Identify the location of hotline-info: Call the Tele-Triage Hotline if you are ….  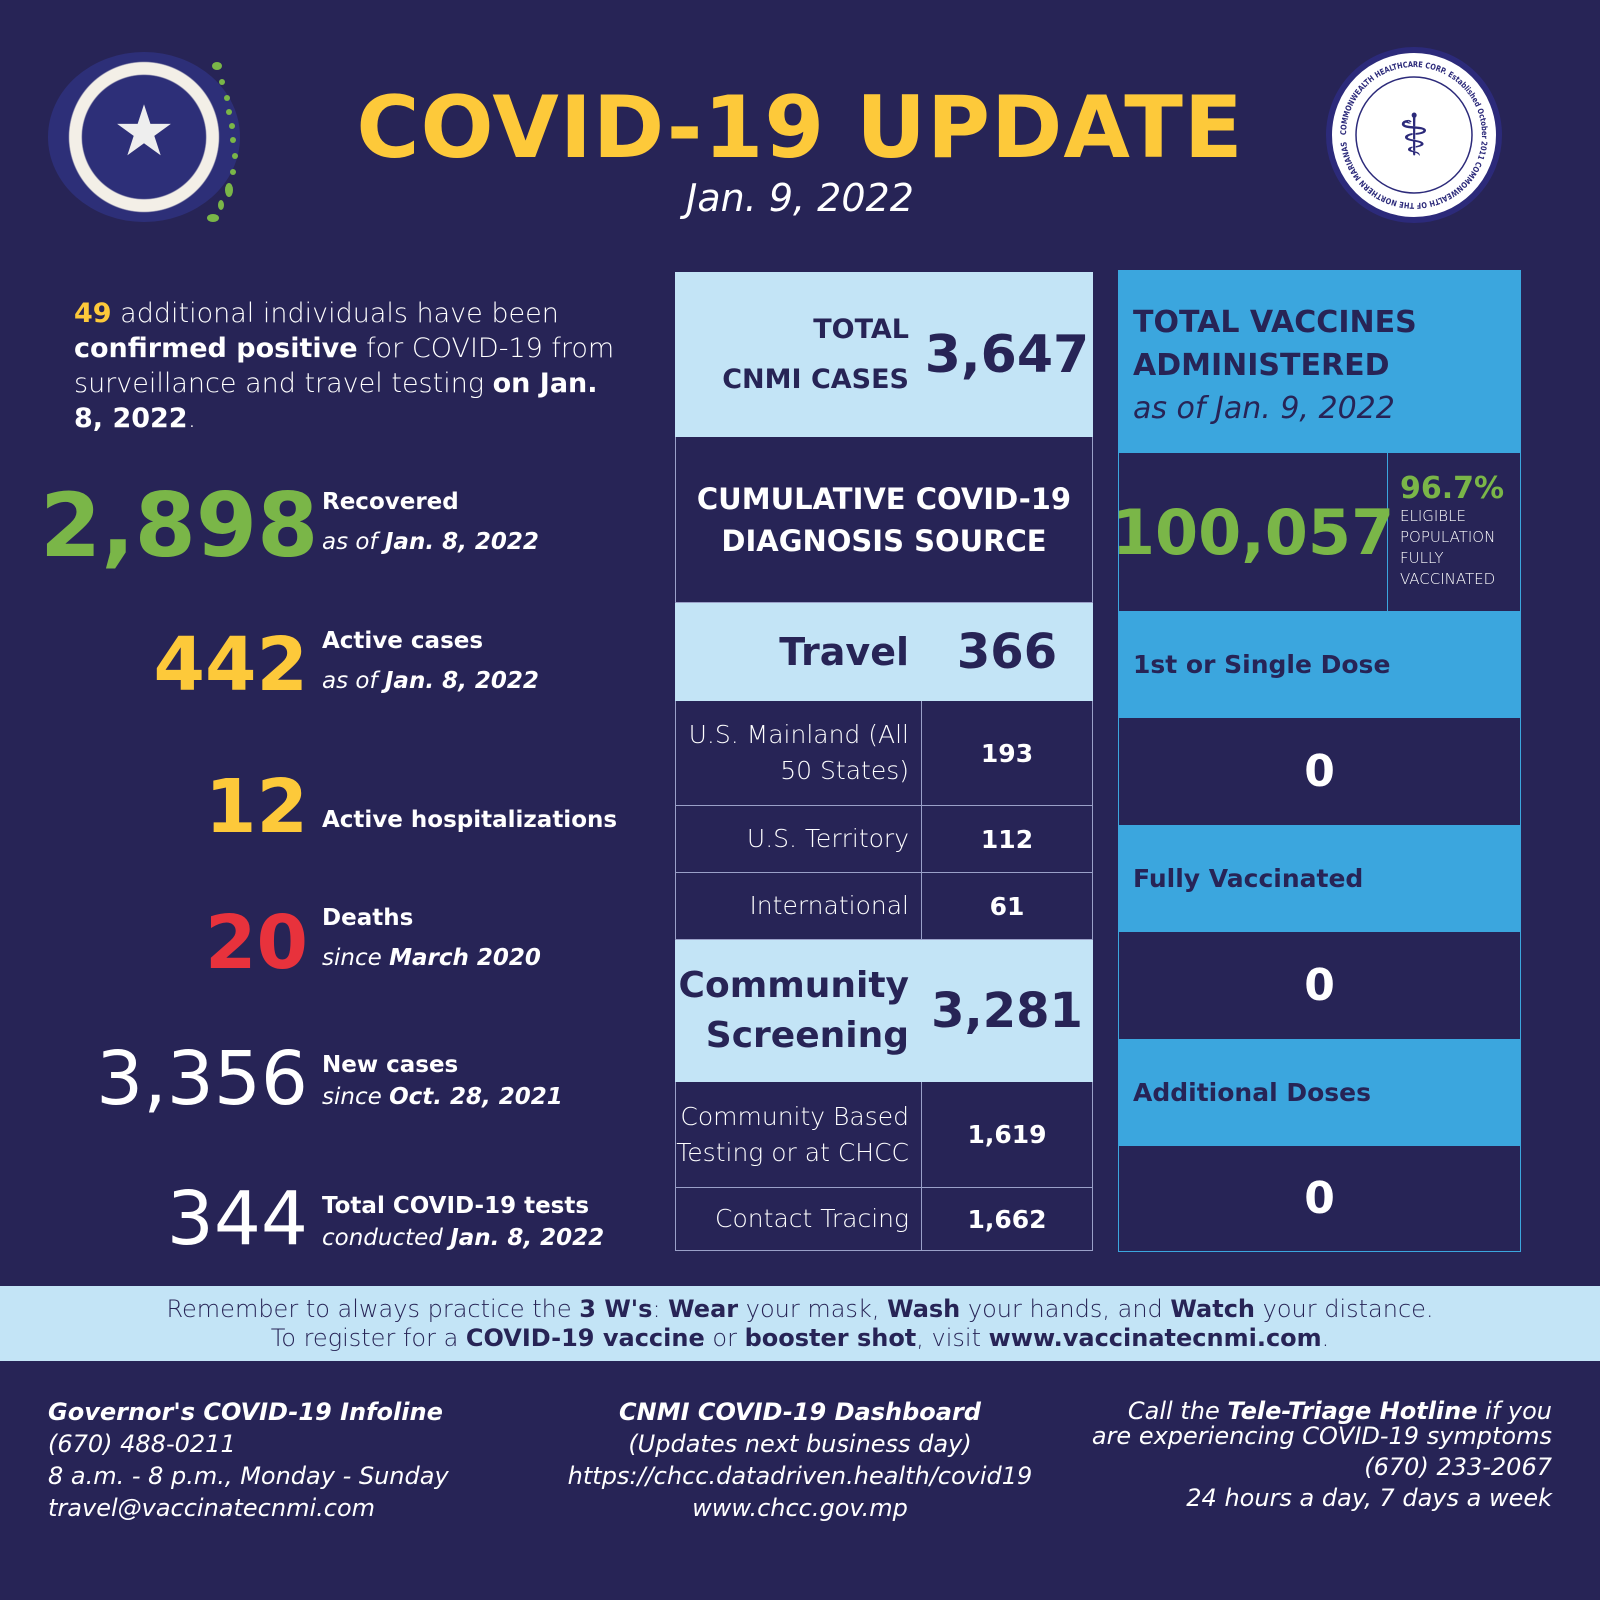
(1321, 1454).